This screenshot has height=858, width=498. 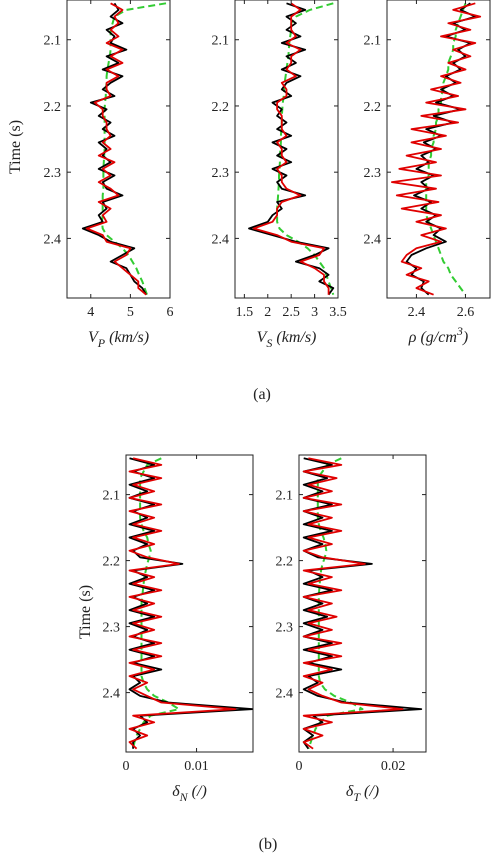 I want to click on xlabel: δN (/), so click(x=189, y=793).